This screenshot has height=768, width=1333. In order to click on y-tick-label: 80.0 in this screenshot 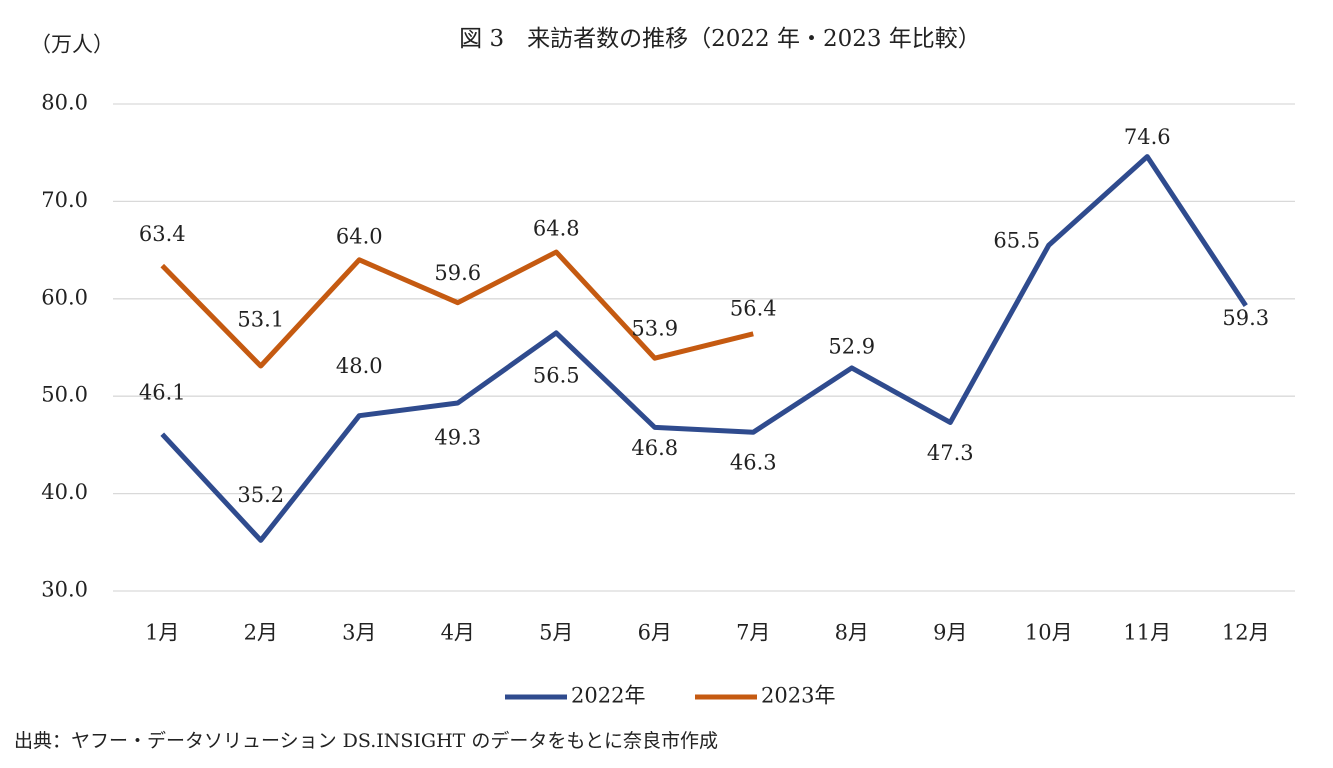, I will do `click(64, 103)`.